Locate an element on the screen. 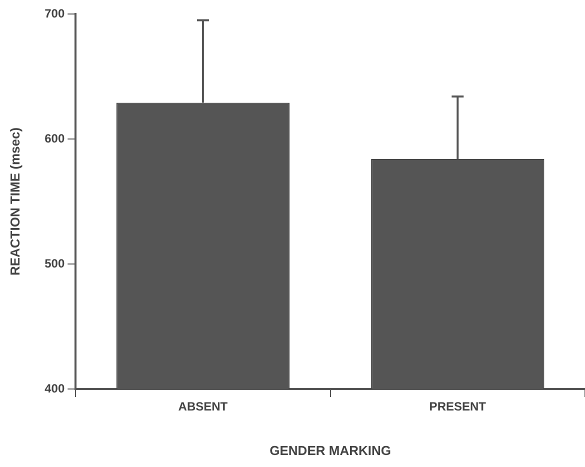 The image size is (585, 467). y-tick-label: 600 is located at coordinates (54, 138).